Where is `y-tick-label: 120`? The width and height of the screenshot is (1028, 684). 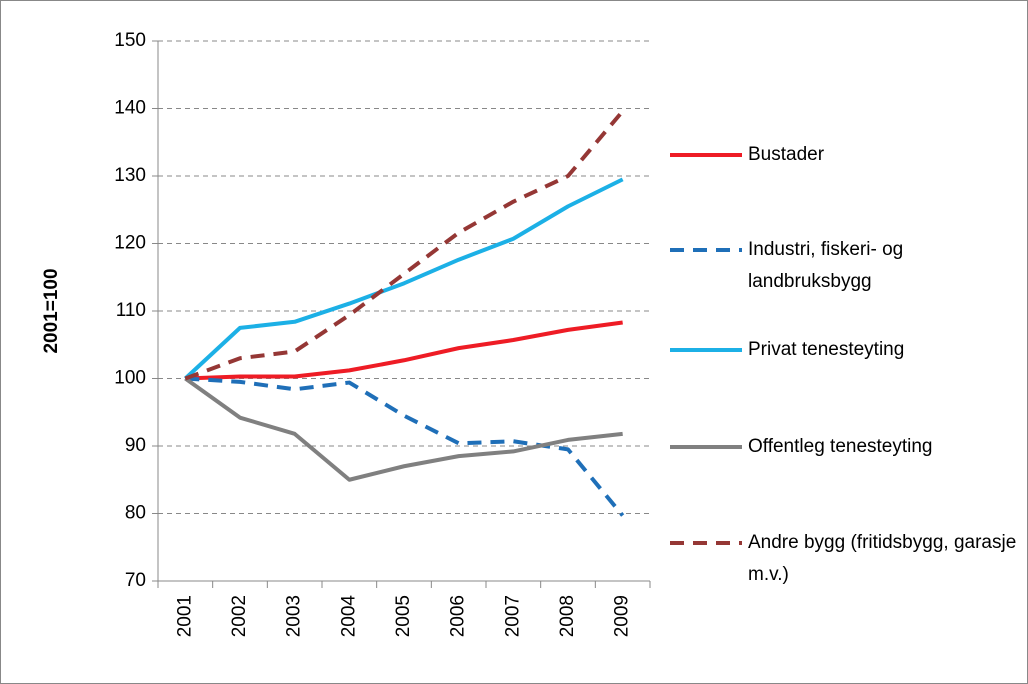
y-tick-label: 120 is located at coordinates (130, 243).